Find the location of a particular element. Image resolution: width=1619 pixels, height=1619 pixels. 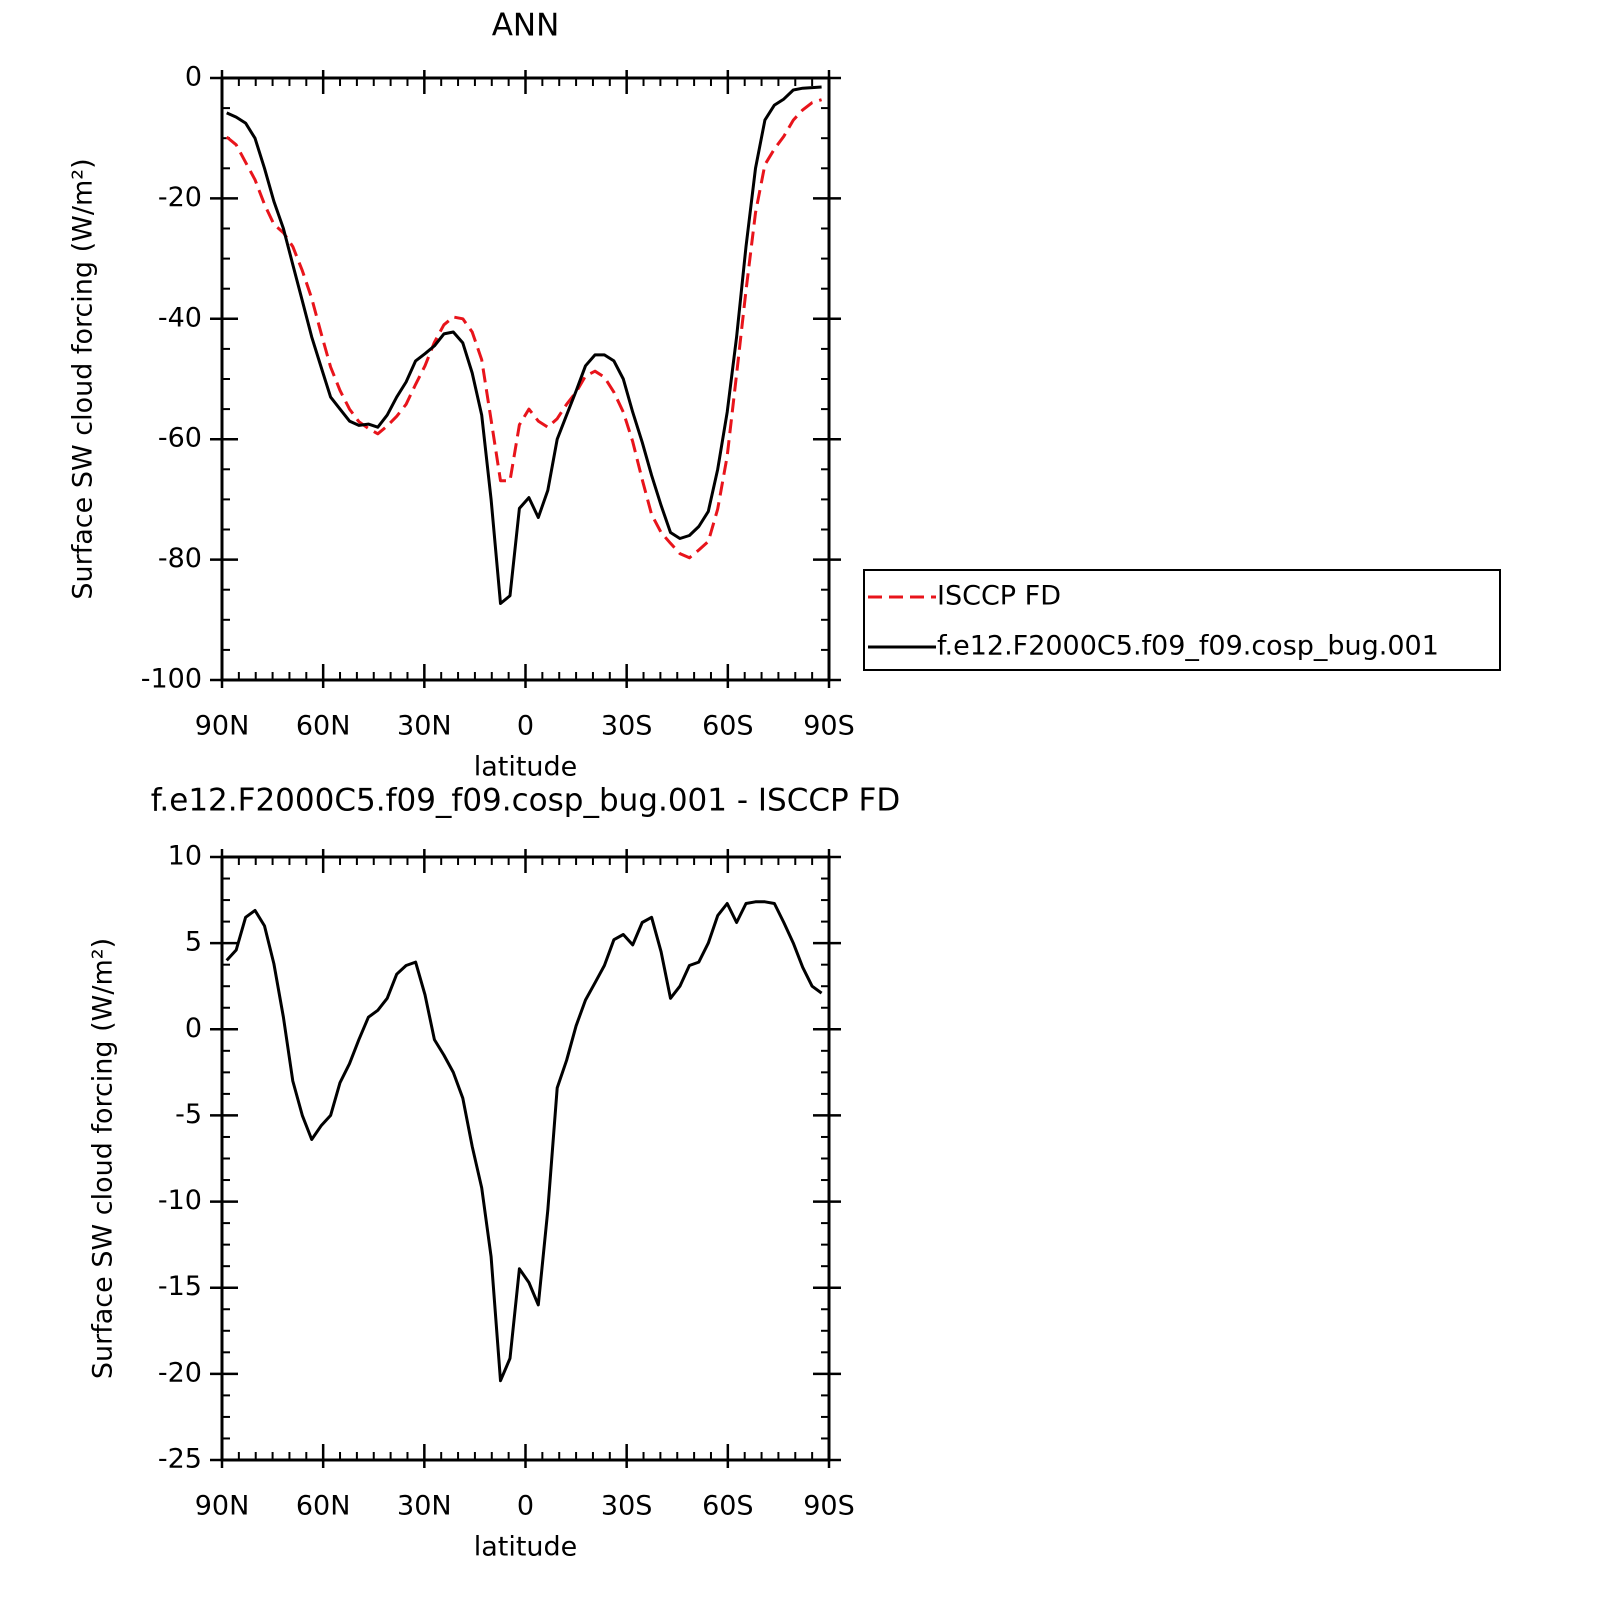

y-tick-label: -25 is located at coordinates (180, 1459).